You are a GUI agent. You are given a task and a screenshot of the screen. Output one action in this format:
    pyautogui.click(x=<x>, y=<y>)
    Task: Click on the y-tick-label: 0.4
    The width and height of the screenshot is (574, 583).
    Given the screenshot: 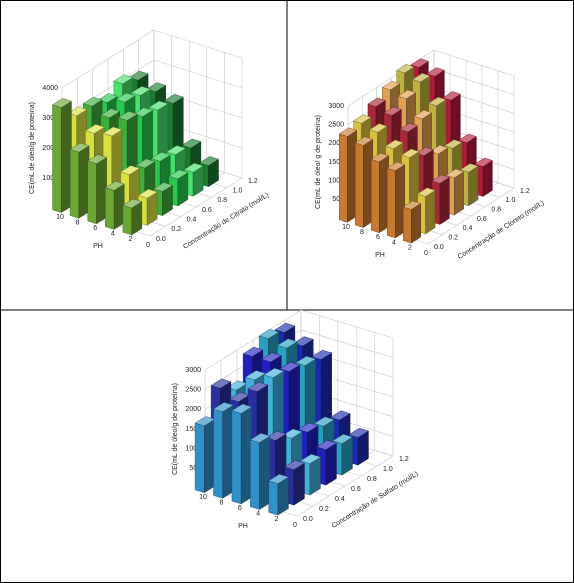 What is the action you would take?
    pyautogui.click(x=340, y=499)
    